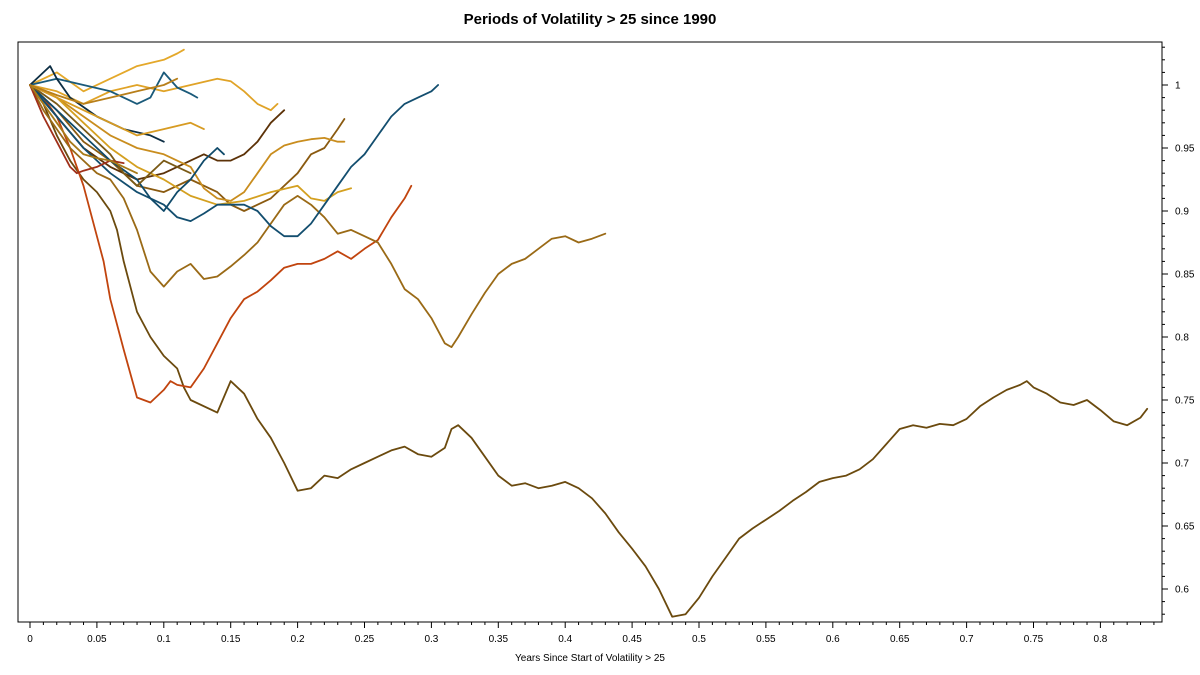  What do you see at coordinates (431, 639) in the screenshot?
I see `x-tick-label: 0.3` at bounding box center [431, 639].